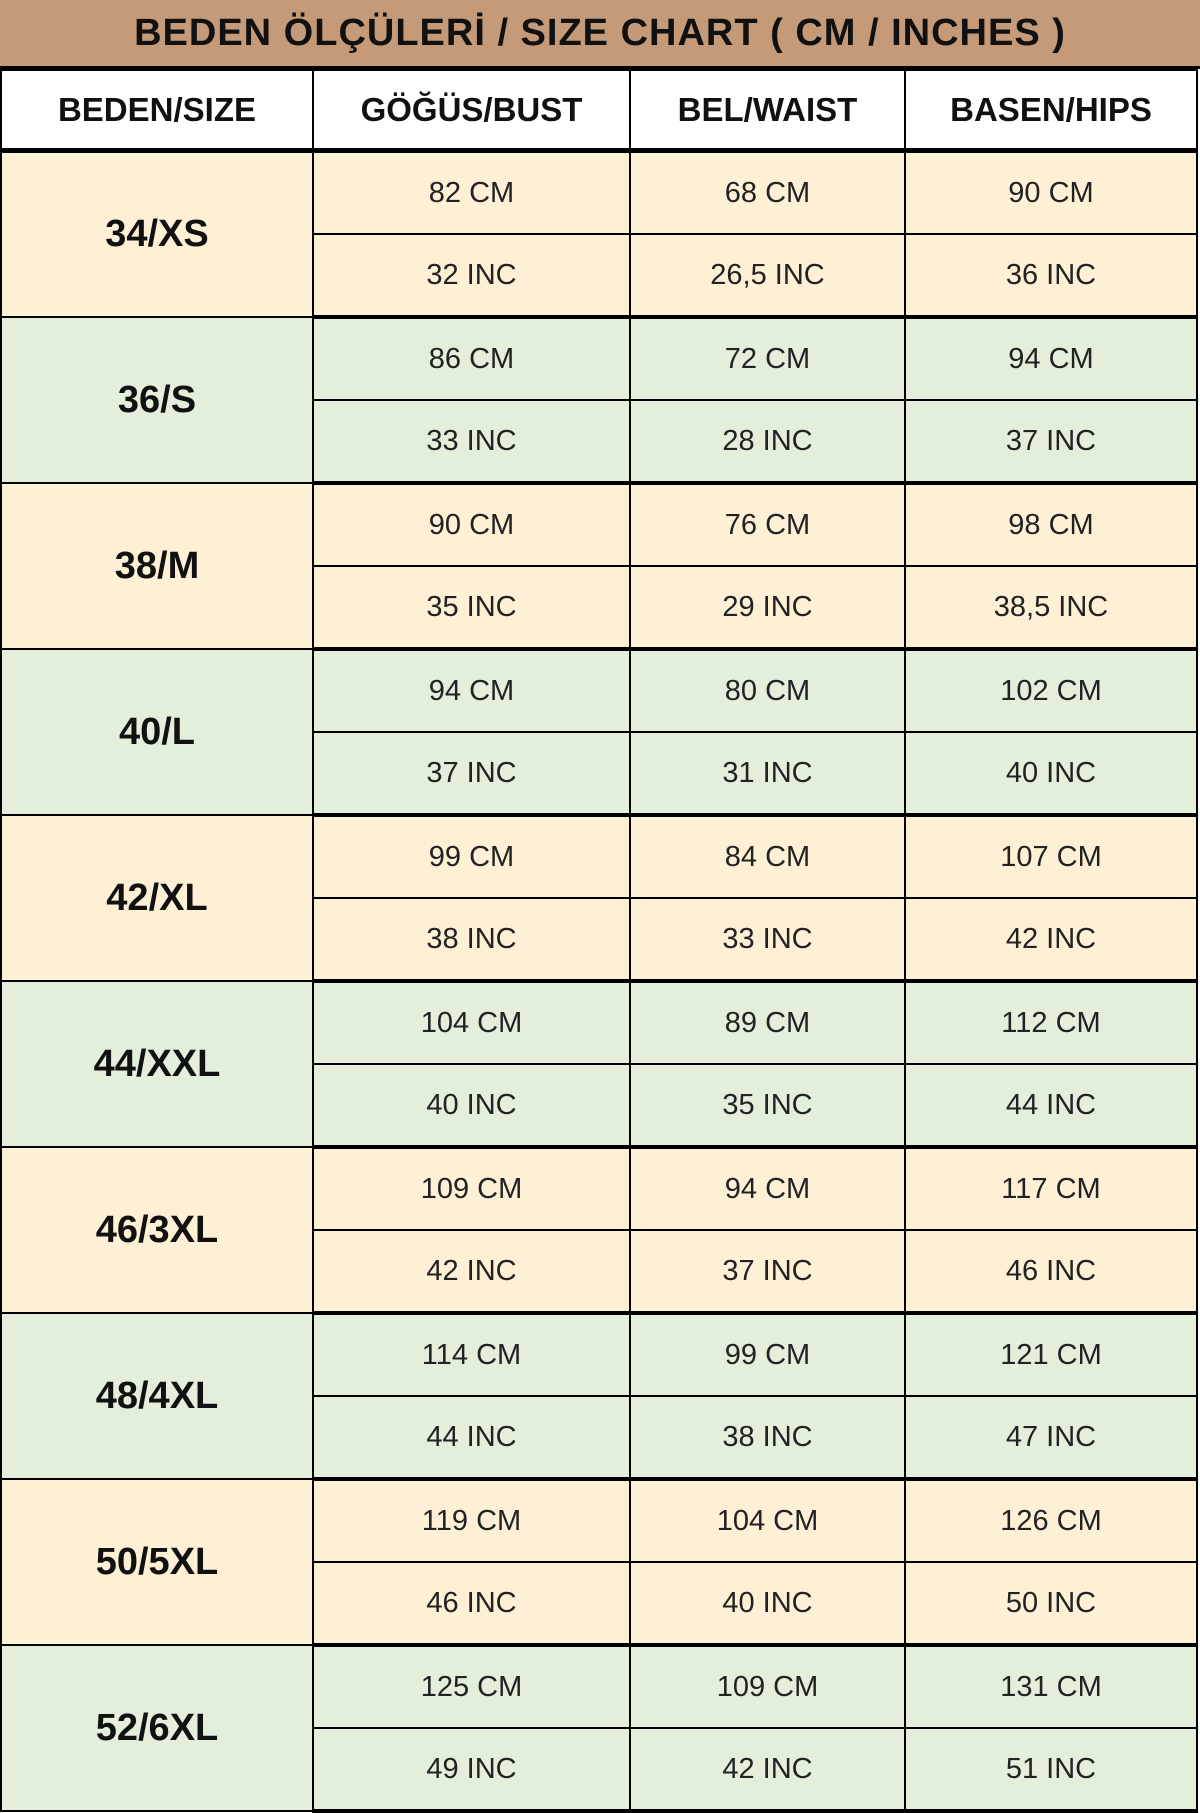 The width and height of the screenshot is (1200, 1813). Describe the element at coordinates (471, 524) in the screenshot. I see `bust-cm-cell: 90 CM` at that location.